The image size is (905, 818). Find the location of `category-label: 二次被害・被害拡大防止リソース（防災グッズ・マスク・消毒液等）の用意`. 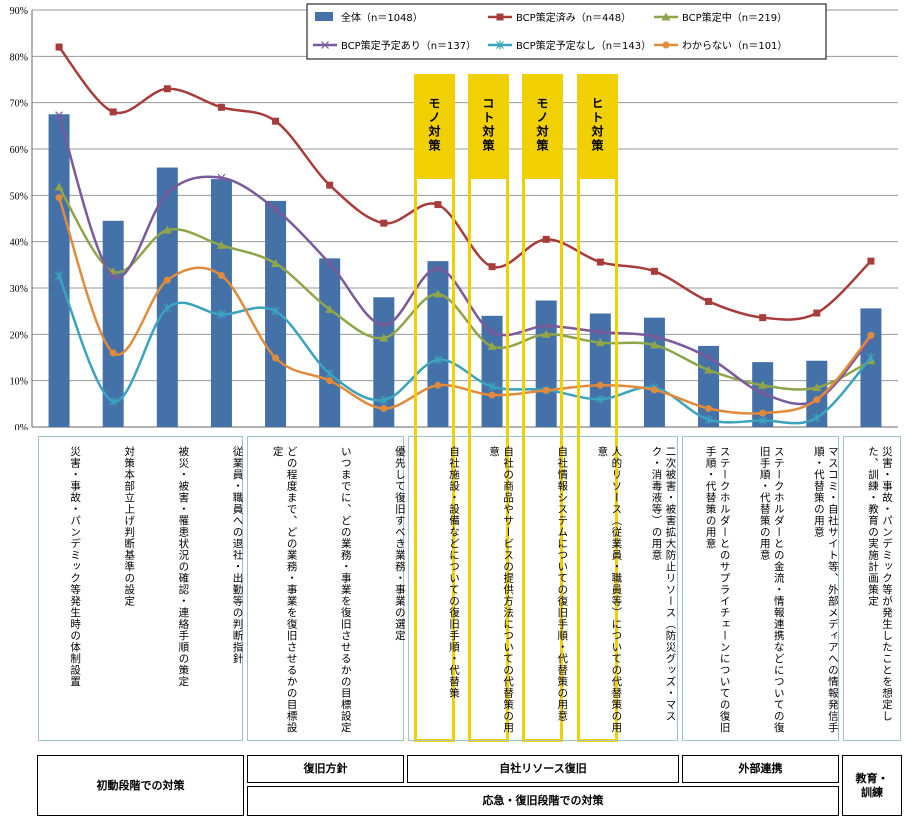

category-label: 二次被害・被害拡大防止リソース（防災グッズ・マスク・消毒液等）の用意 is located at coordinates (663, 584).